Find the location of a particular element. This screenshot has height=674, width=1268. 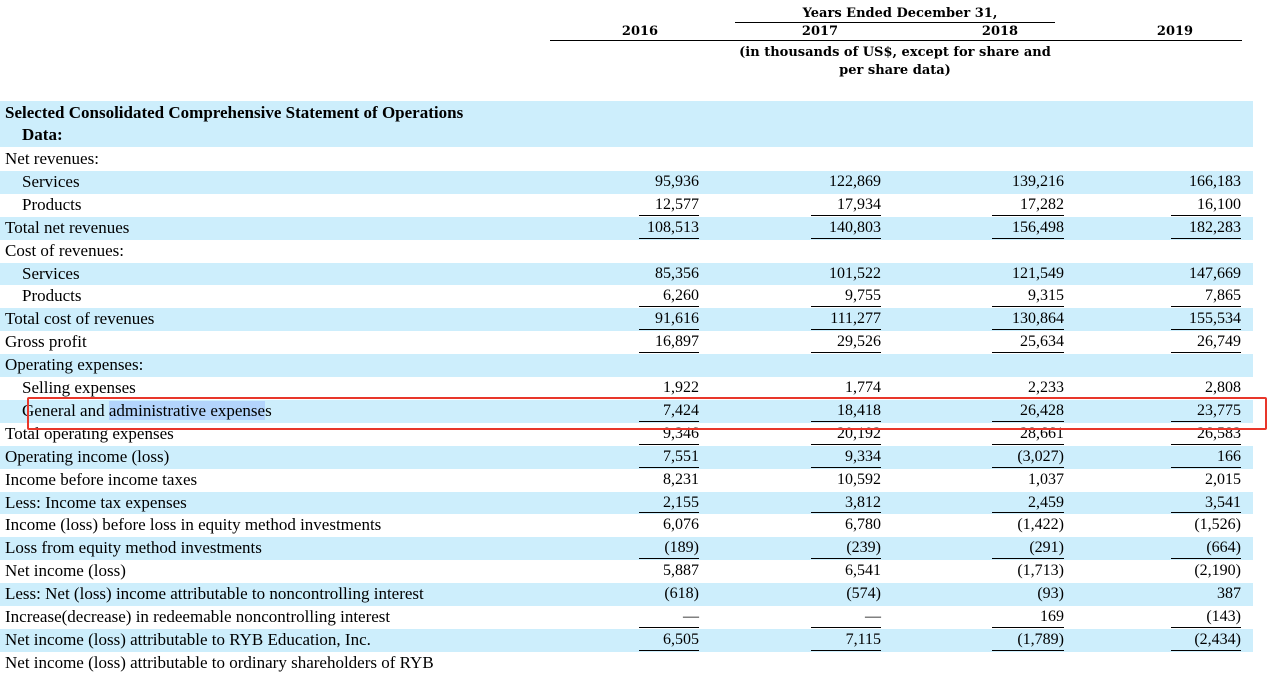

value-cell: 6,505 is located at coordinates (681, 639).